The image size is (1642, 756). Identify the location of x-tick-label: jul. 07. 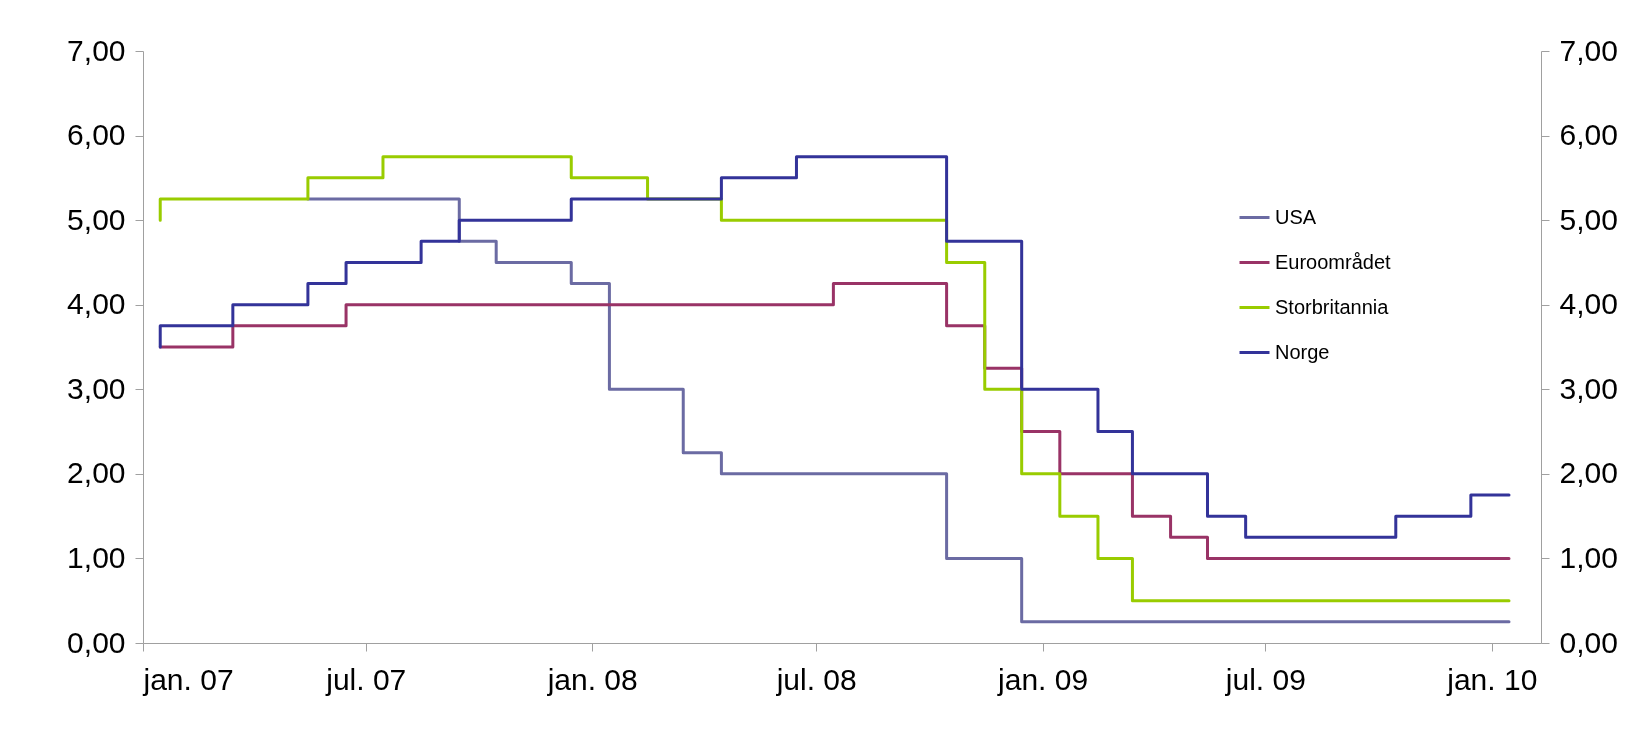
(366, 679).